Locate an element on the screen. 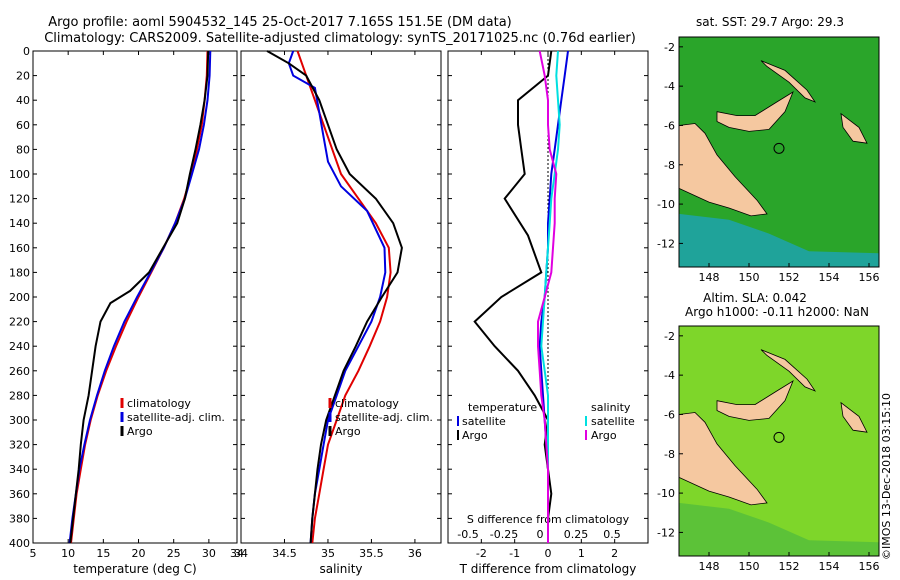 This screenshot has height=580, width=900. depth-tick-label: 240 is located at coordinates (19, 346).